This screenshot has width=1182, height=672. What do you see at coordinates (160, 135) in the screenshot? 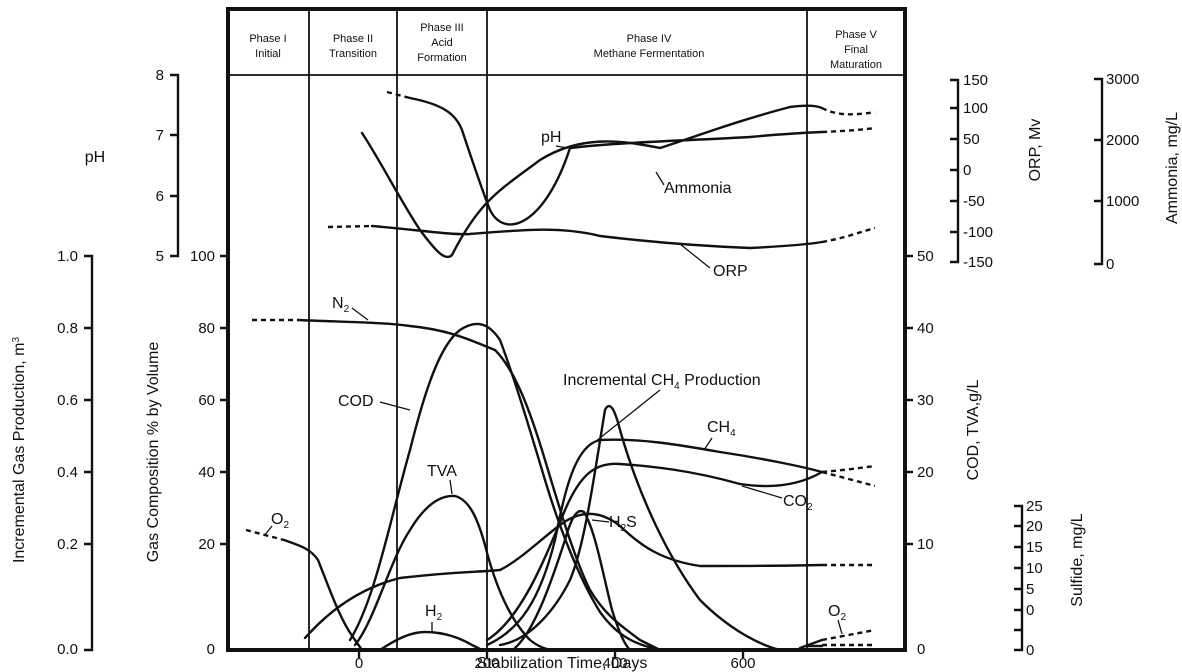
I see `svg-text: 7` at bounding box center [160, 135].